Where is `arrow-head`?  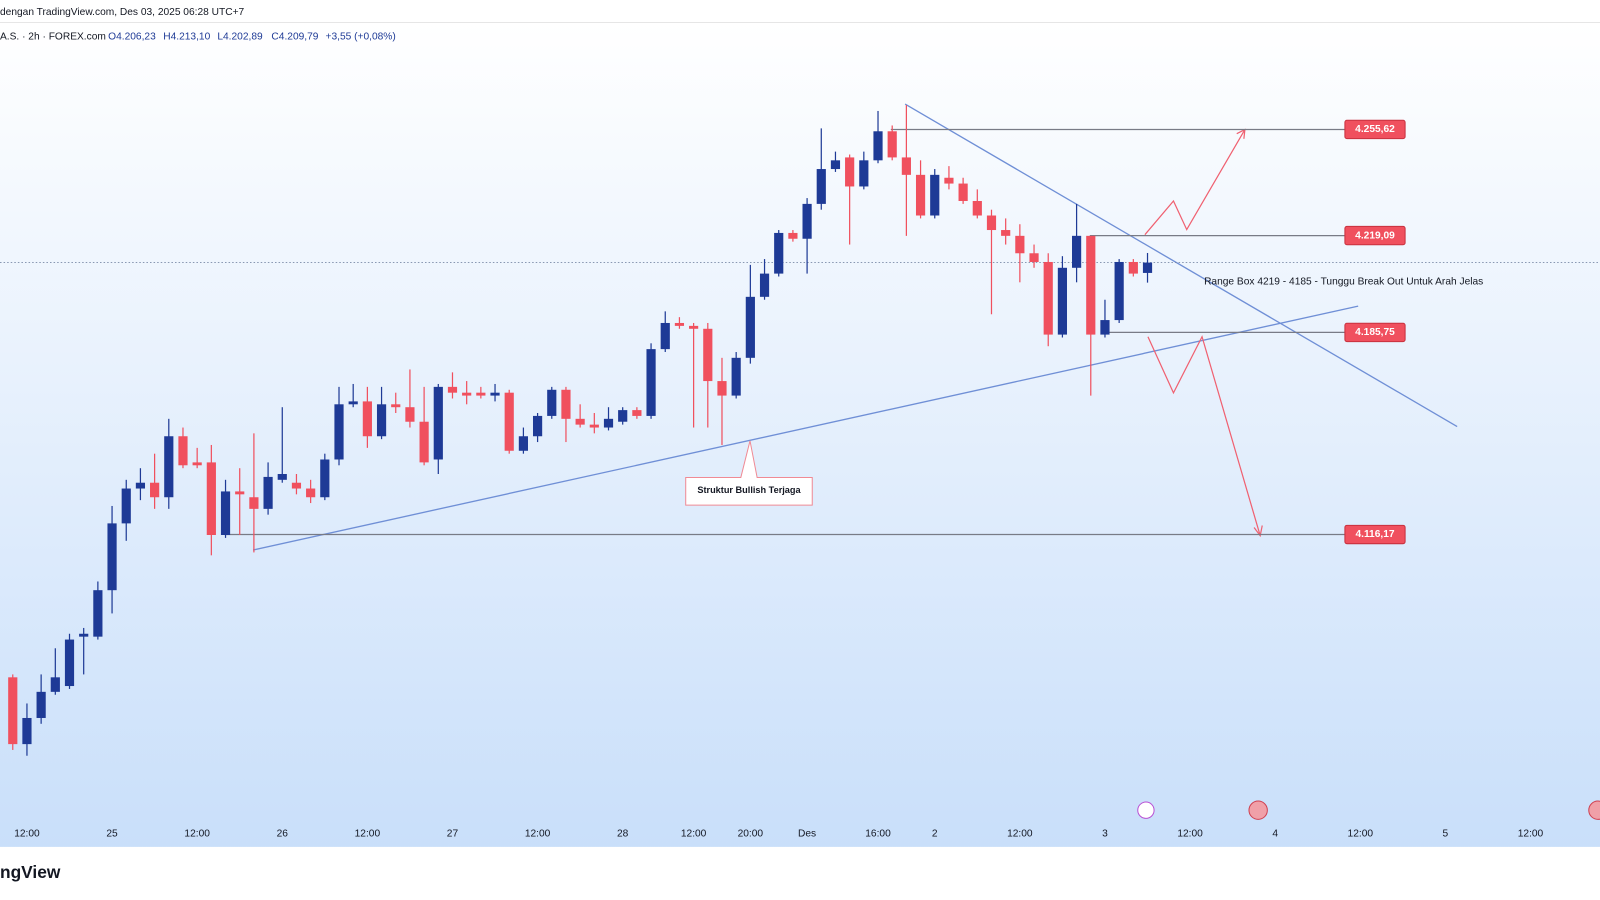 arrow-head is located at coordinates (1258, 531).